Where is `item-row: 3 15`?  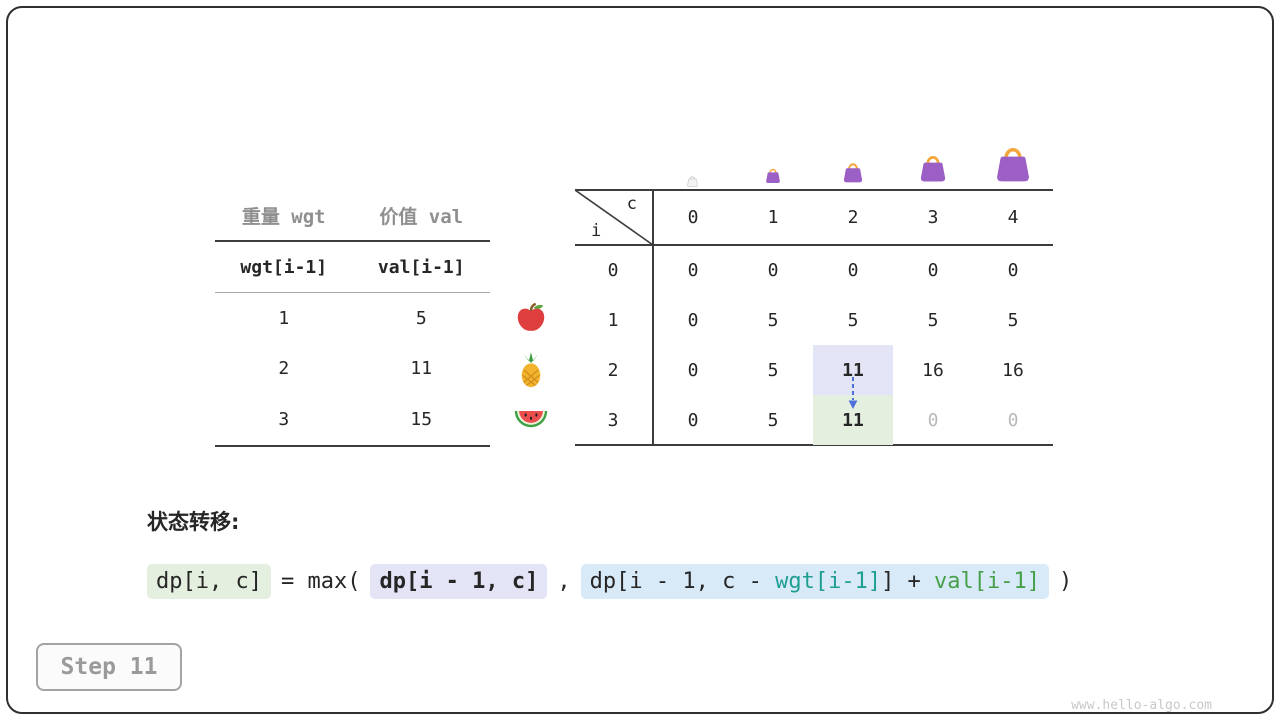
item-row: 3 15 is located at coordinates (352, 419).